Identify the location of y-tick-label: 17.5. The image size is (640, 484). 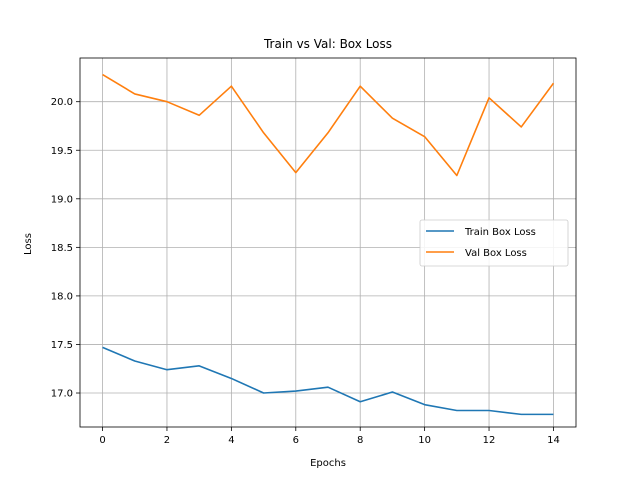
(62, 345).